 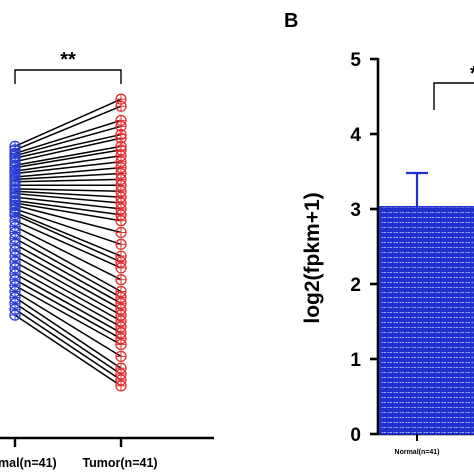 I want to click on panel-a-normal-points, so click(x=15, y=230).